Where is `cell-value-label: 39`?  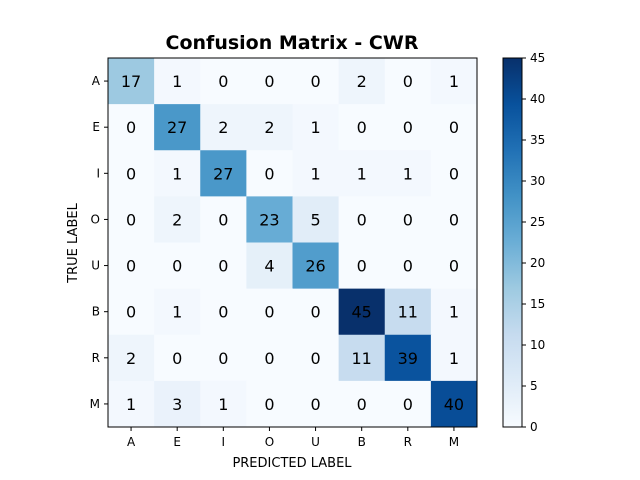 cell-value-label: 39 is located at coordinates (408, 358).